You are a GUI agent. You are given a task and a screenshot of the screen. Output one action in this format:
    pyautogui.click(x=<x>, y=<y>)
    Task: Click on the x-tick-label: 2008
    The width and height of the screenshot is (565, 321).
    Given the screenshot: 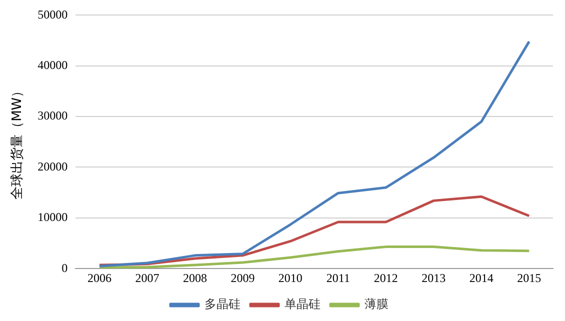 What is the action you would take?
    pyautogui.click(x=194, y=277)
    